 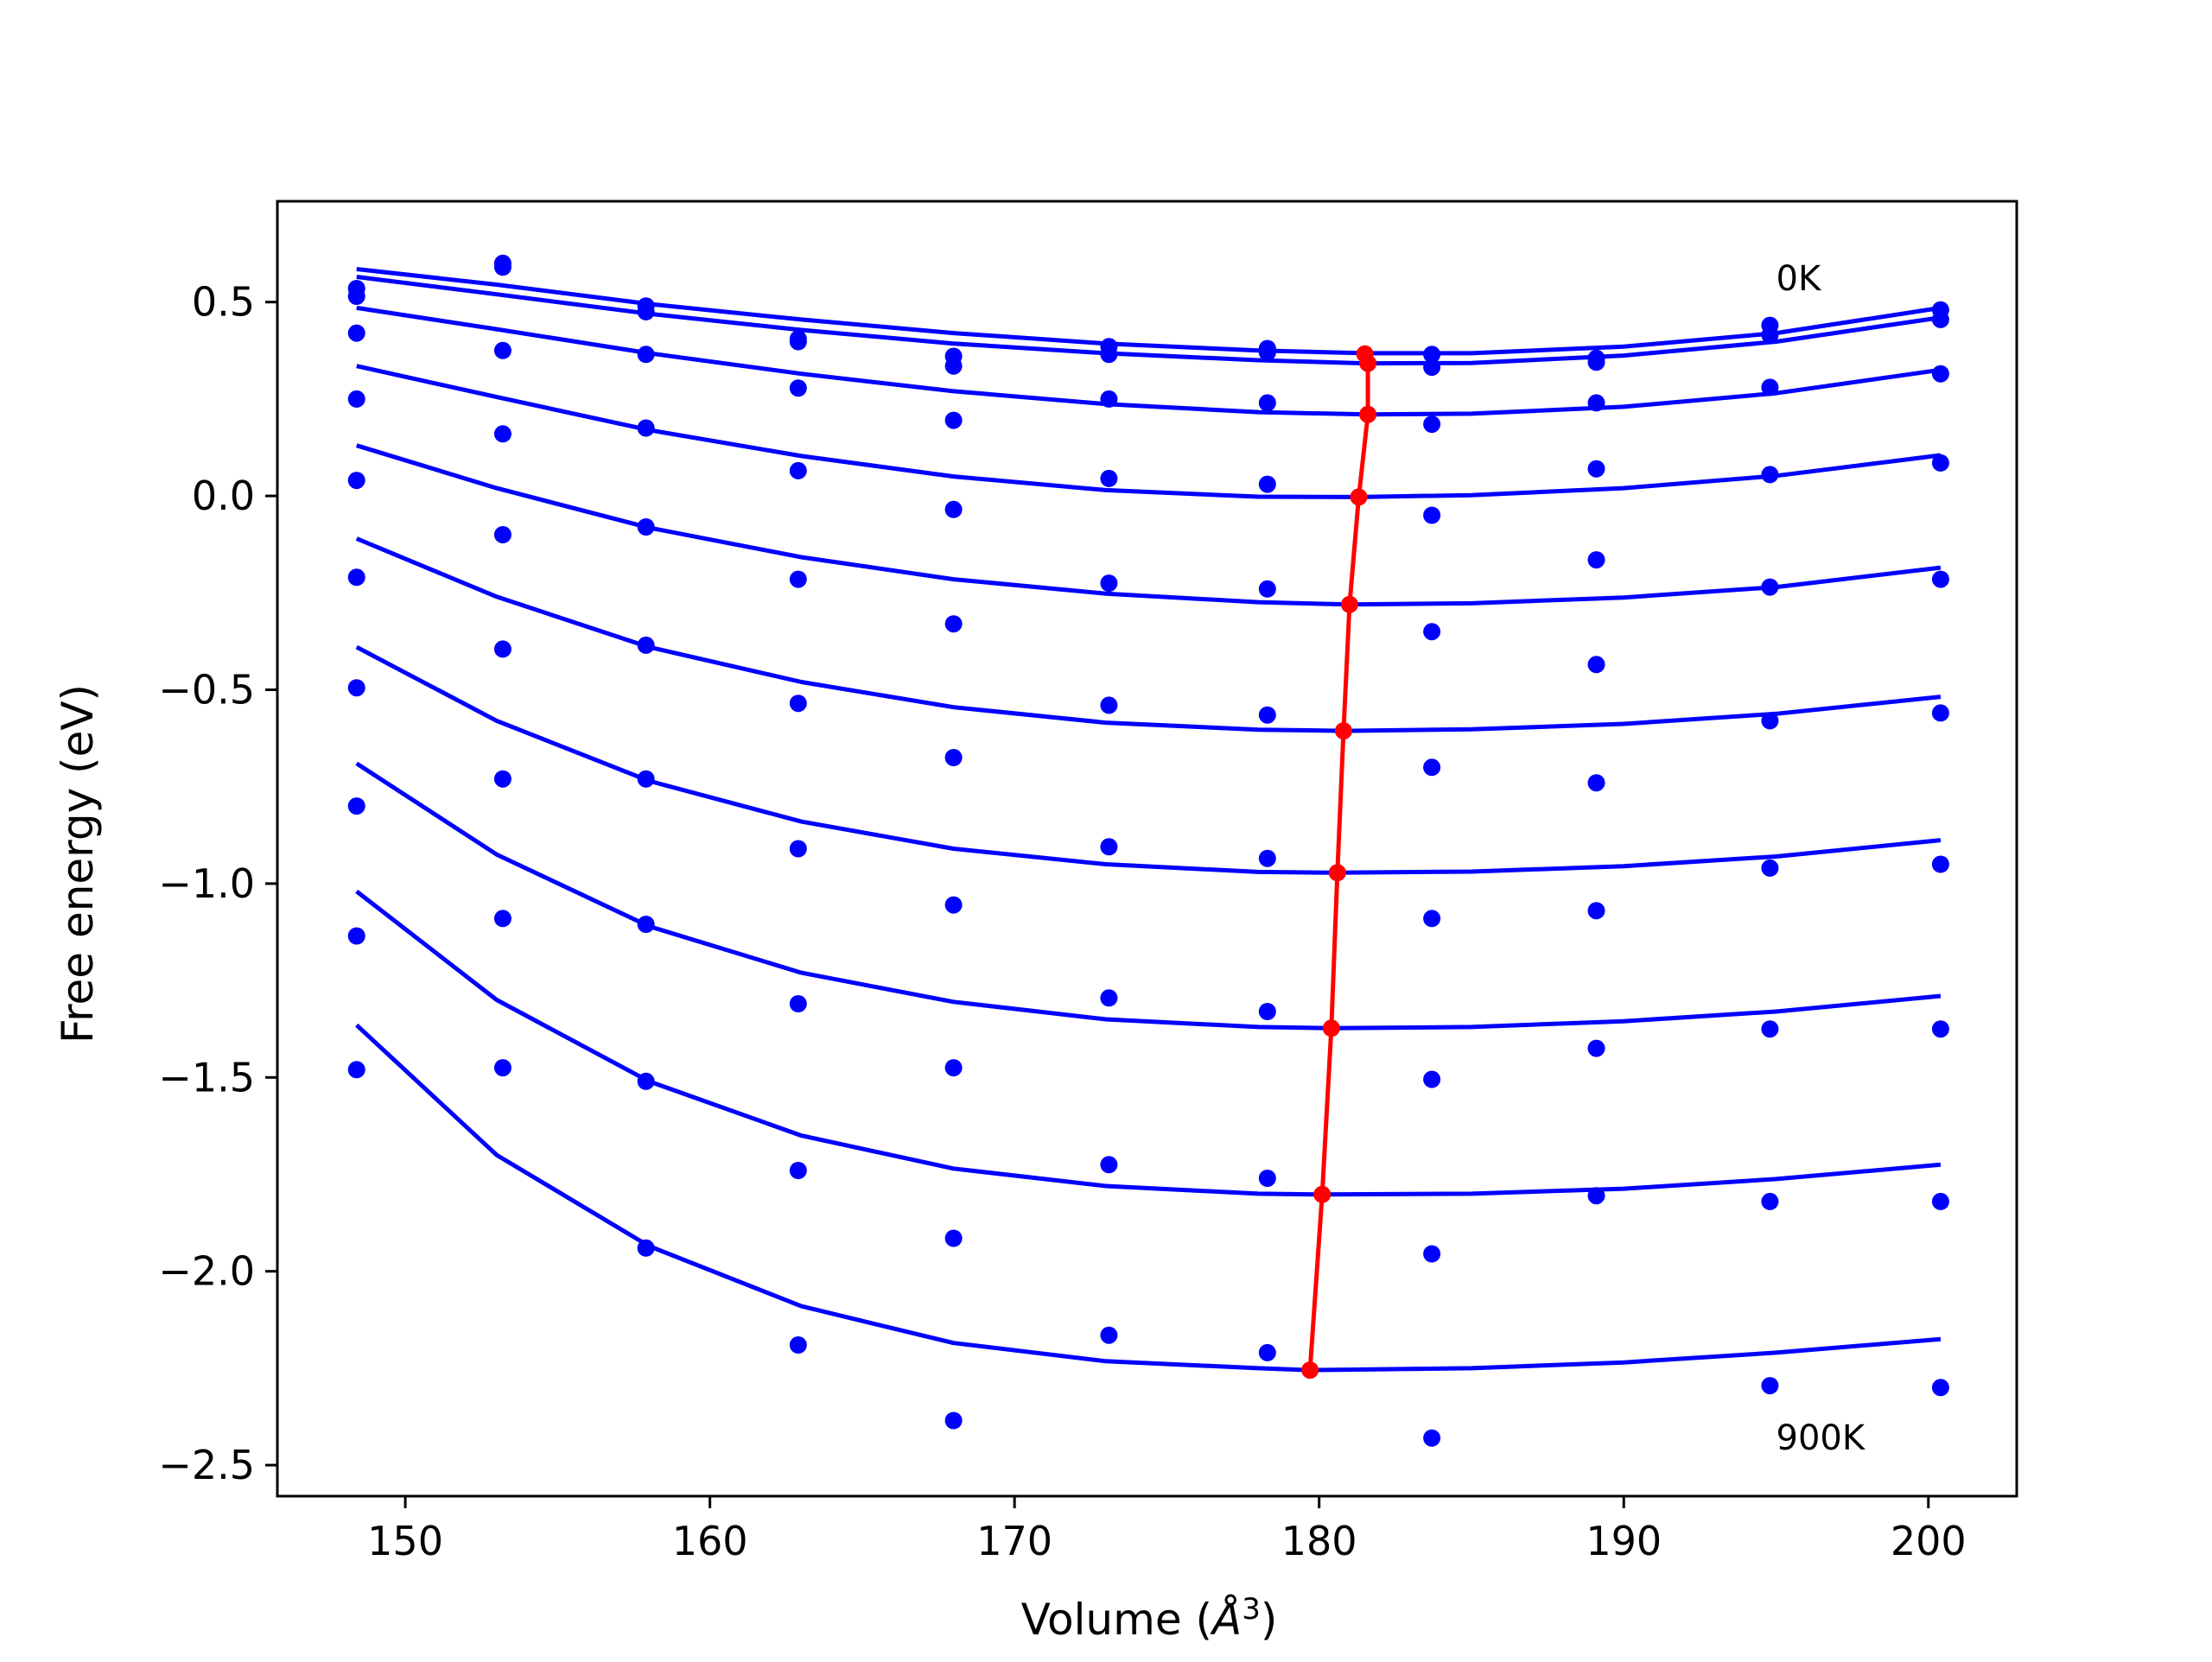 I want to click on annotation-0: 0K, so click(x=1800, y=279).